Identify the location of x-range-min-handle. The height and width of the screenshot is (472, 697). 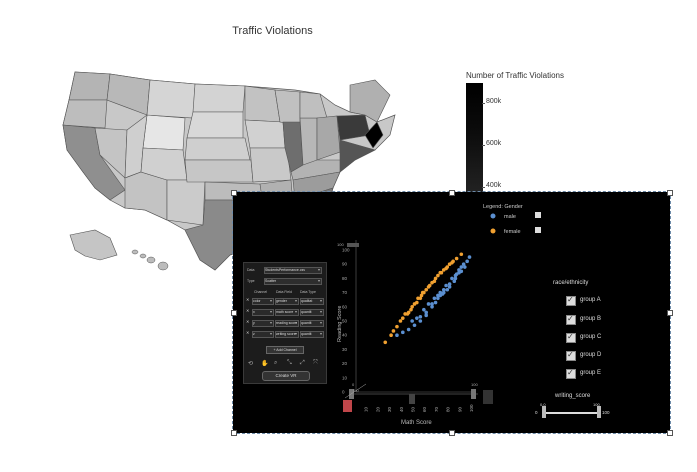
(351, 394).